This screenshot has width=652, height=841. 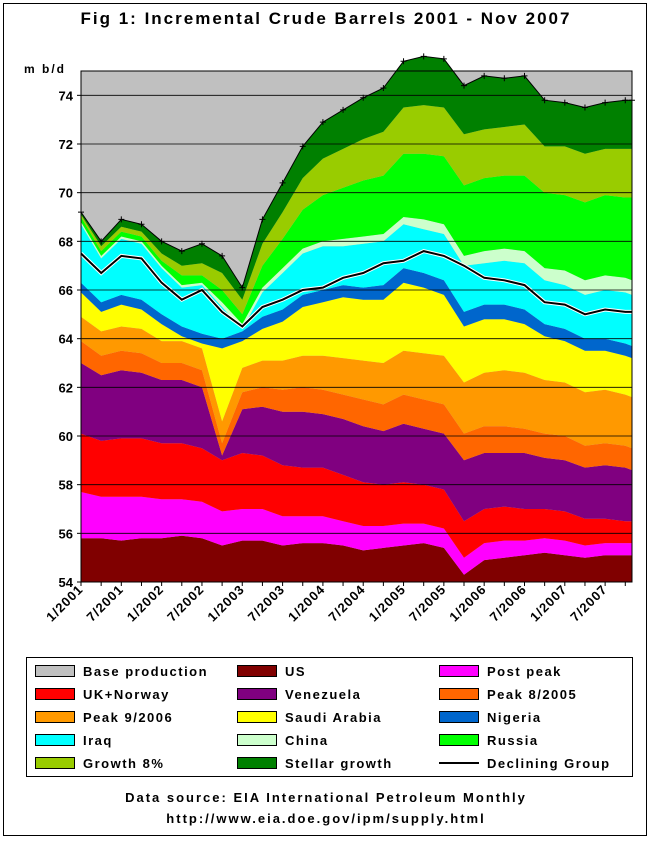 I want to click on us-area, so click(x=356, y=558).